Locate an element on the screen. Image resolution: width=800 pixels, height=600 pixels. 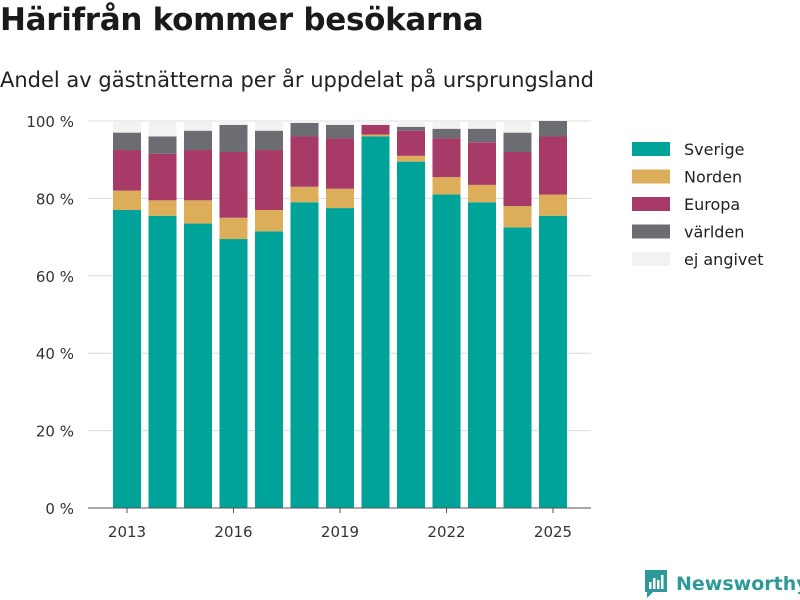
legend-label: Sverige is located at coordinates (714, 149).